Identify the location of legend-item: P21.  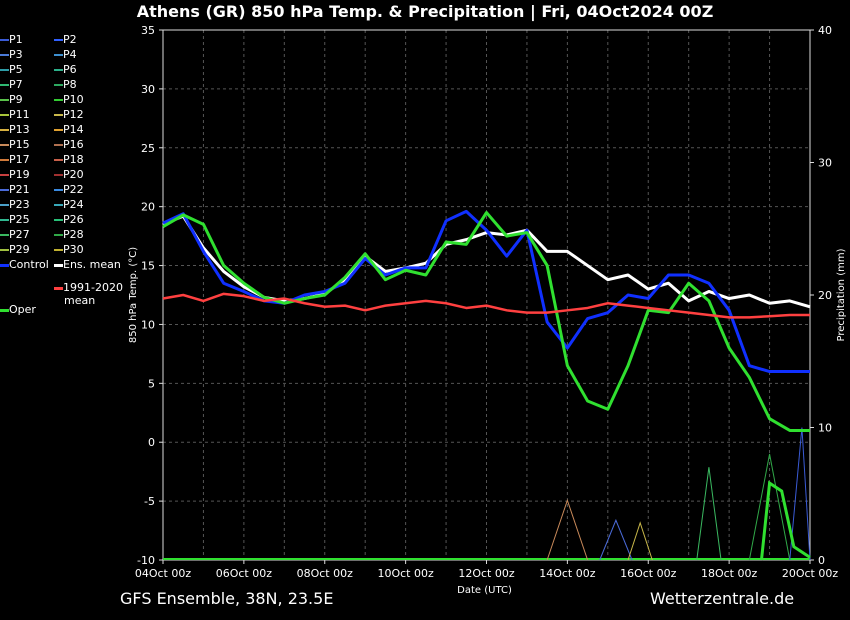
(19, 189).